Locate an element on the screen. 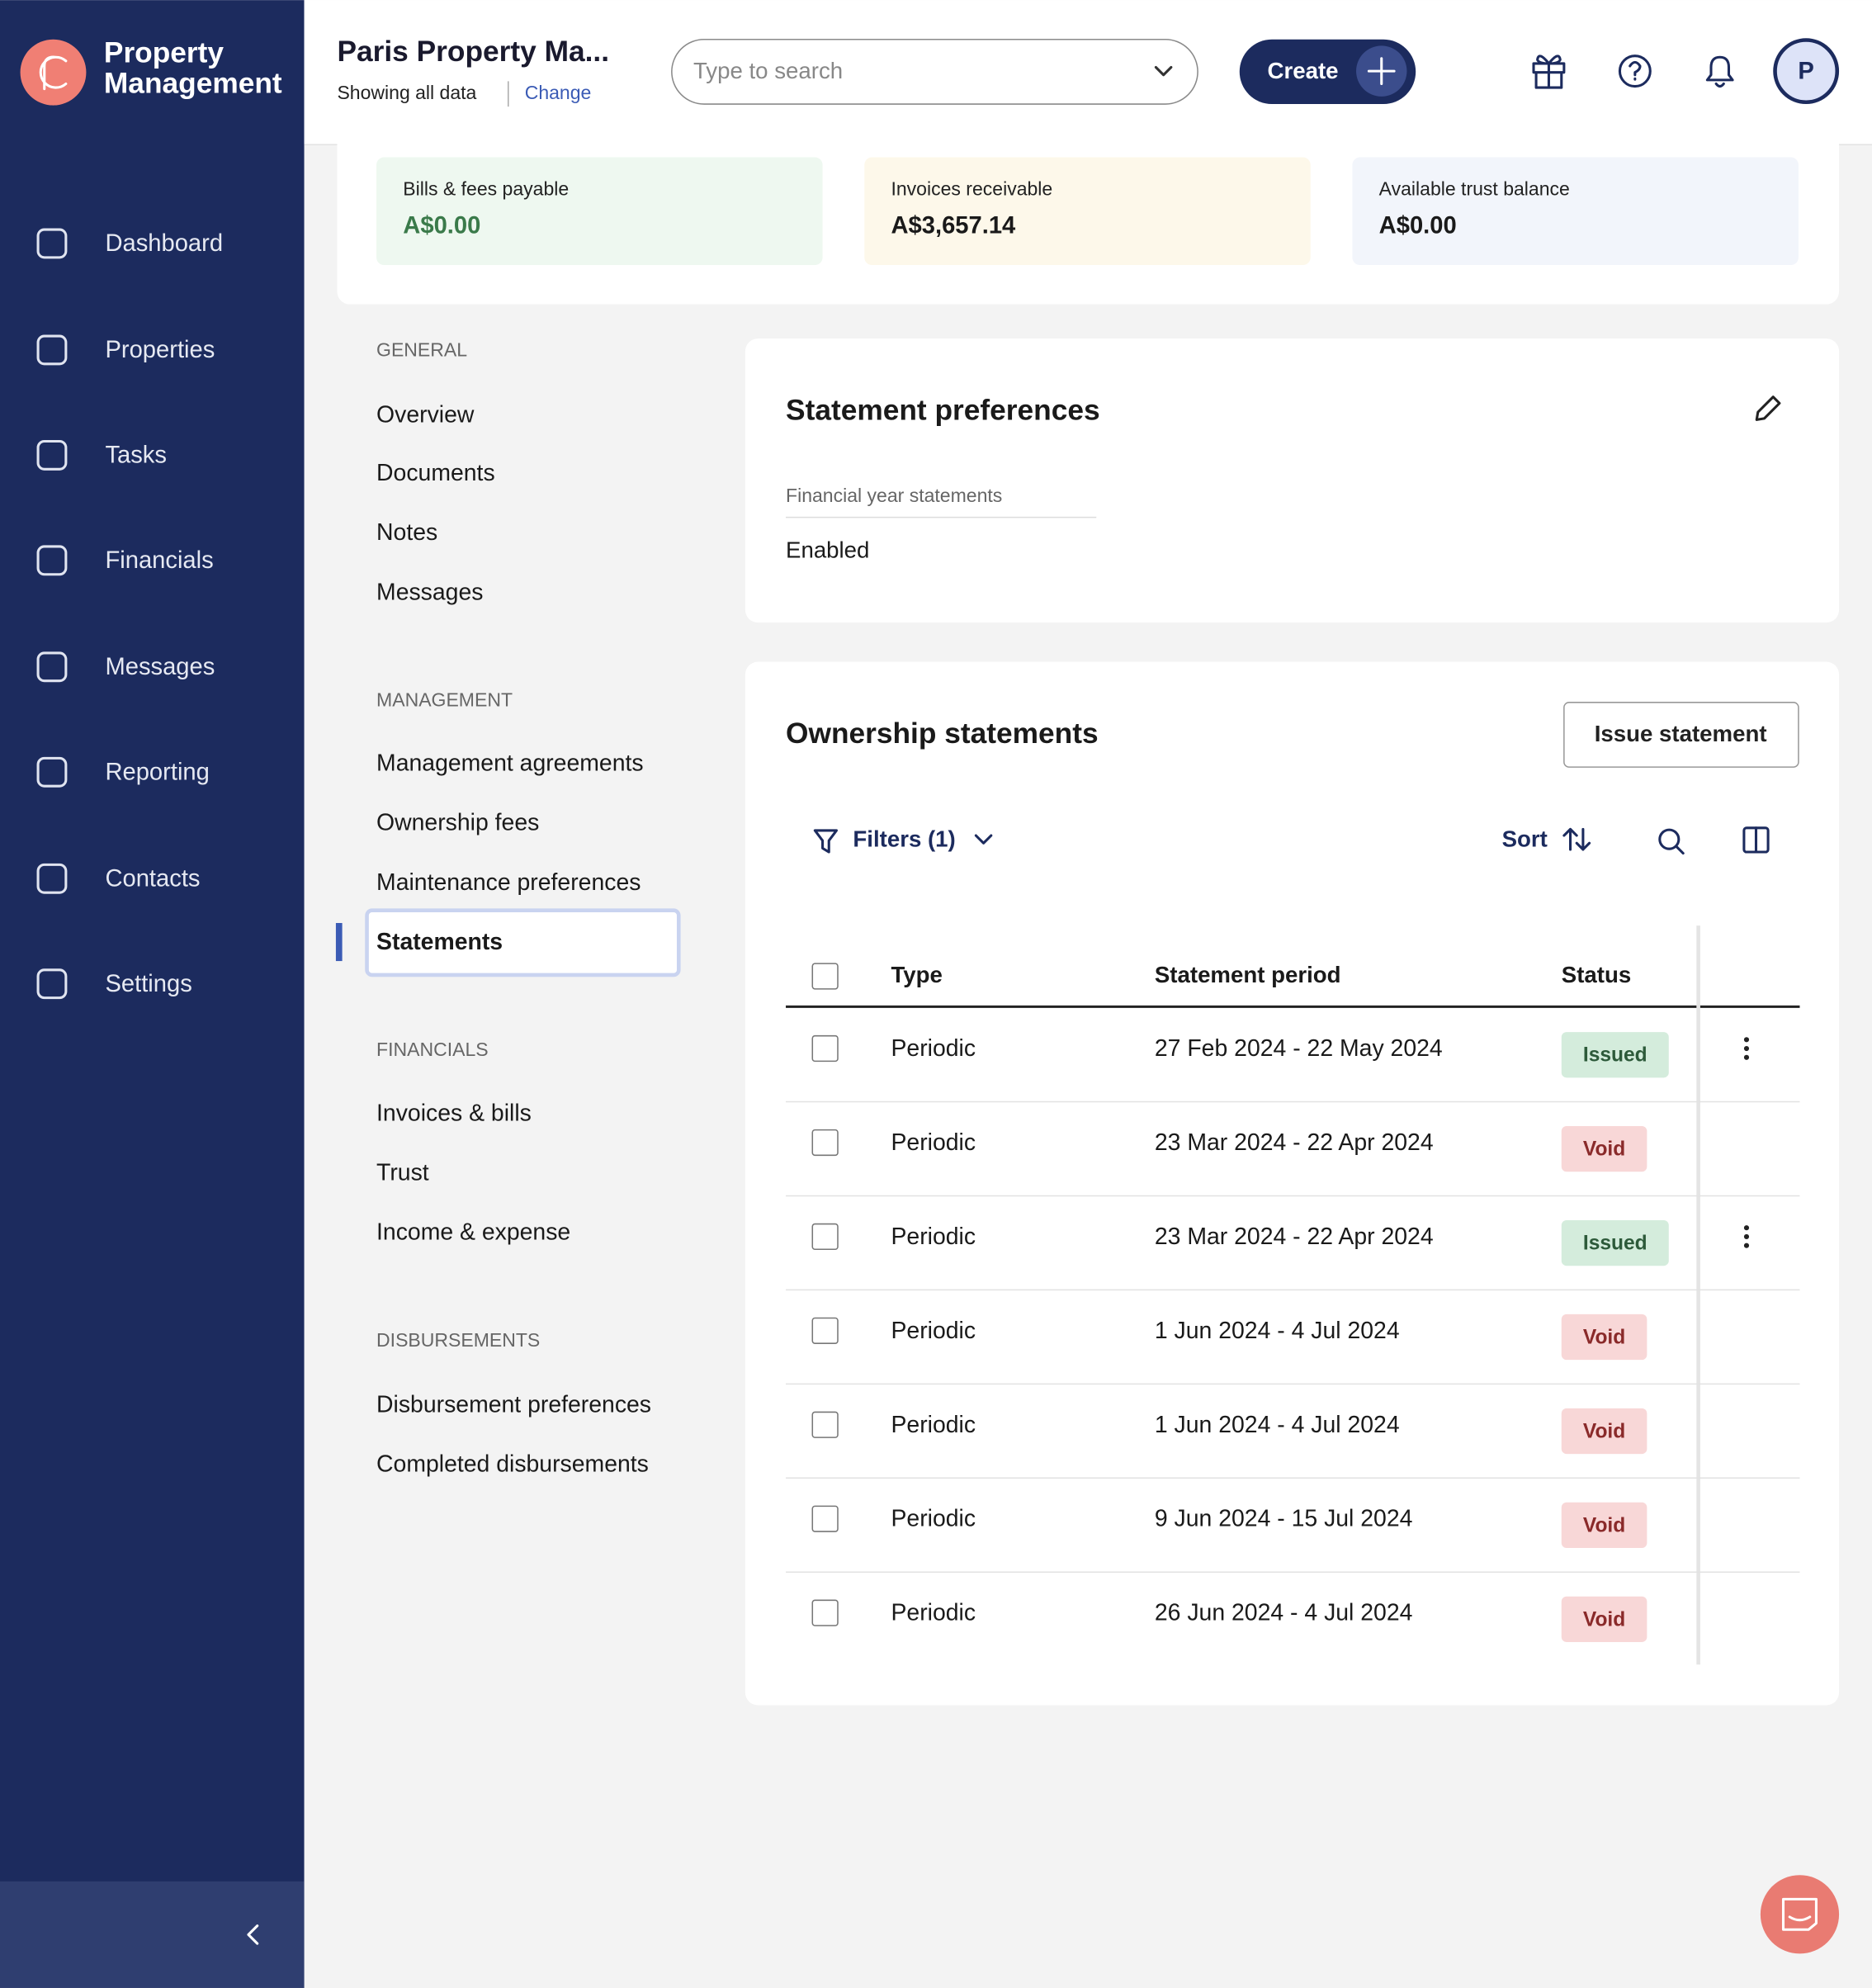  column-header: Statement period is located at coordinates (1248, 974).